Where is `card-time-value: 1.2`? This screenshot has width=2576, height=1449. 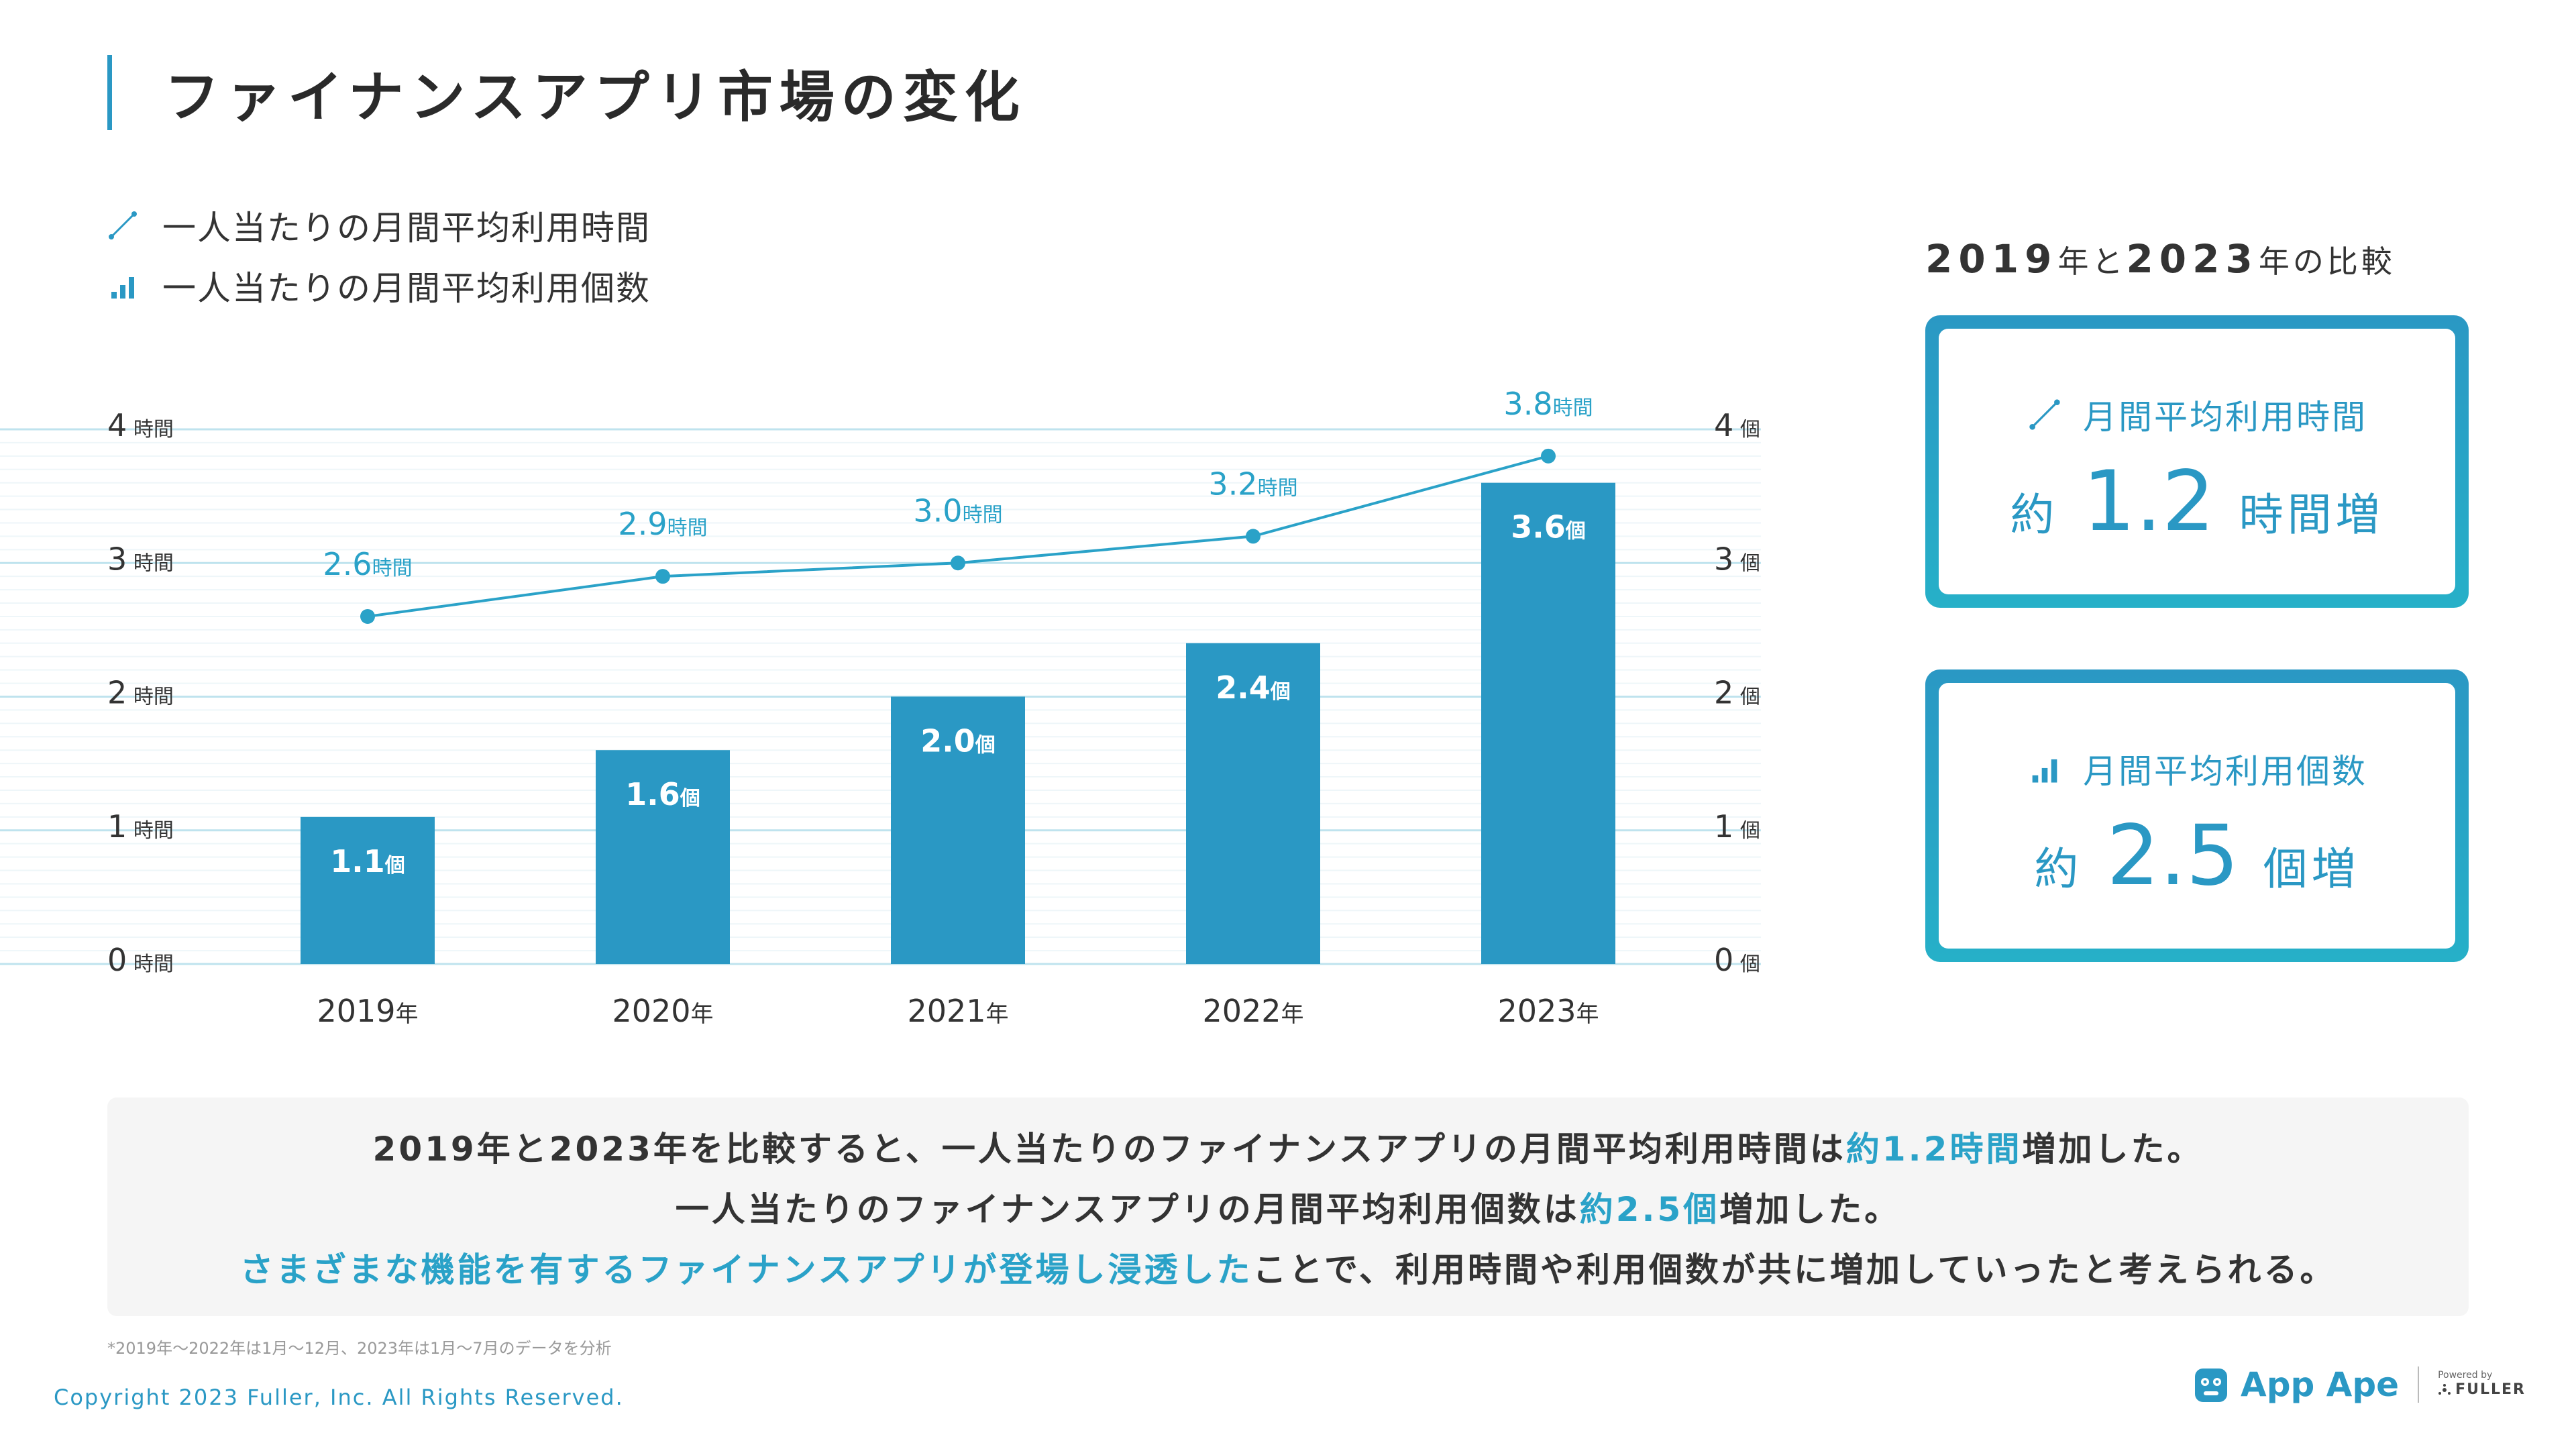 card-time-value: 1.2 is located at coordinates (2148, 501).